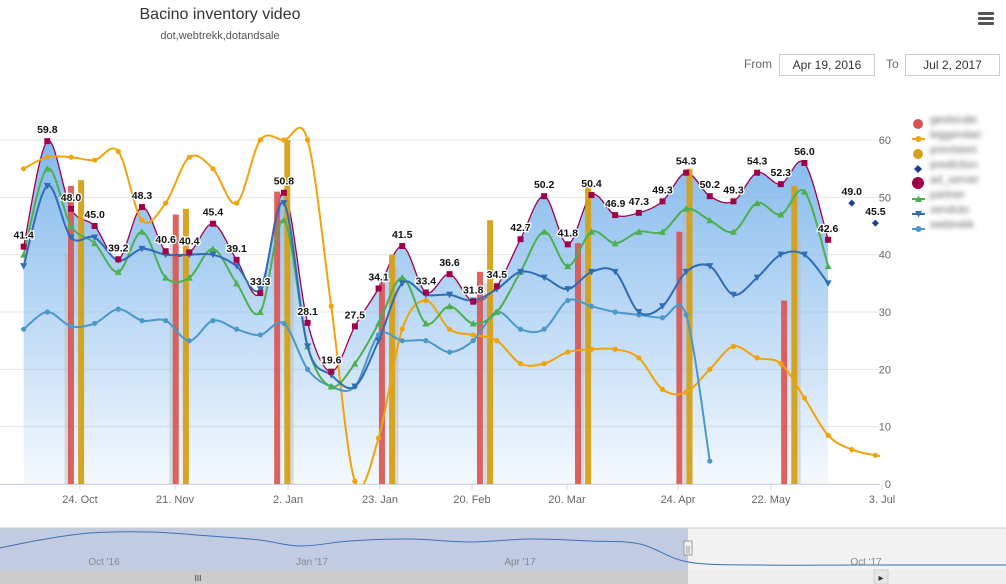  I want to click on legend-item-geolocale: geolocale, so click(958, 121).